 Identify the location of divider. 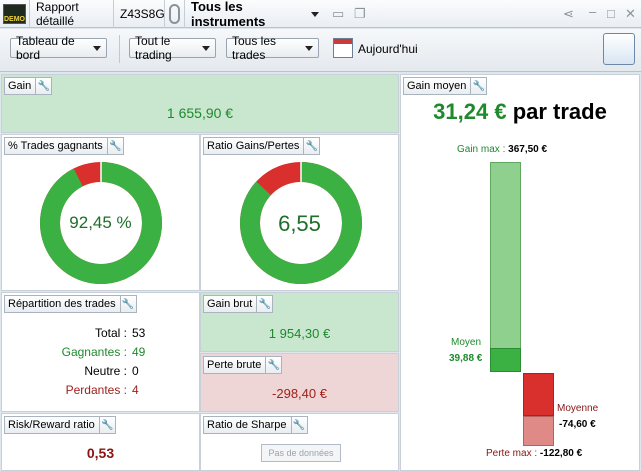
(119, 49).